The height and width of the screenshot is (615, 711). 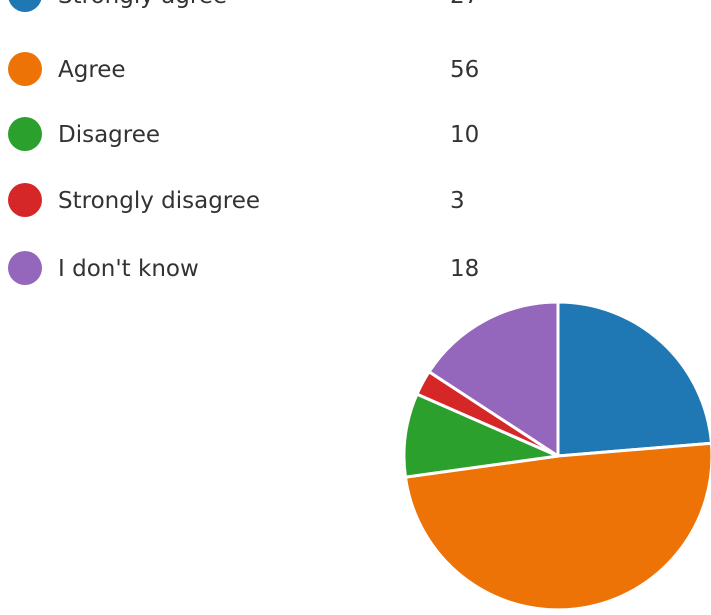 I want to click on legend-item-strongly-disagree: Strongly disagree 3, so click(x=300, y=201).